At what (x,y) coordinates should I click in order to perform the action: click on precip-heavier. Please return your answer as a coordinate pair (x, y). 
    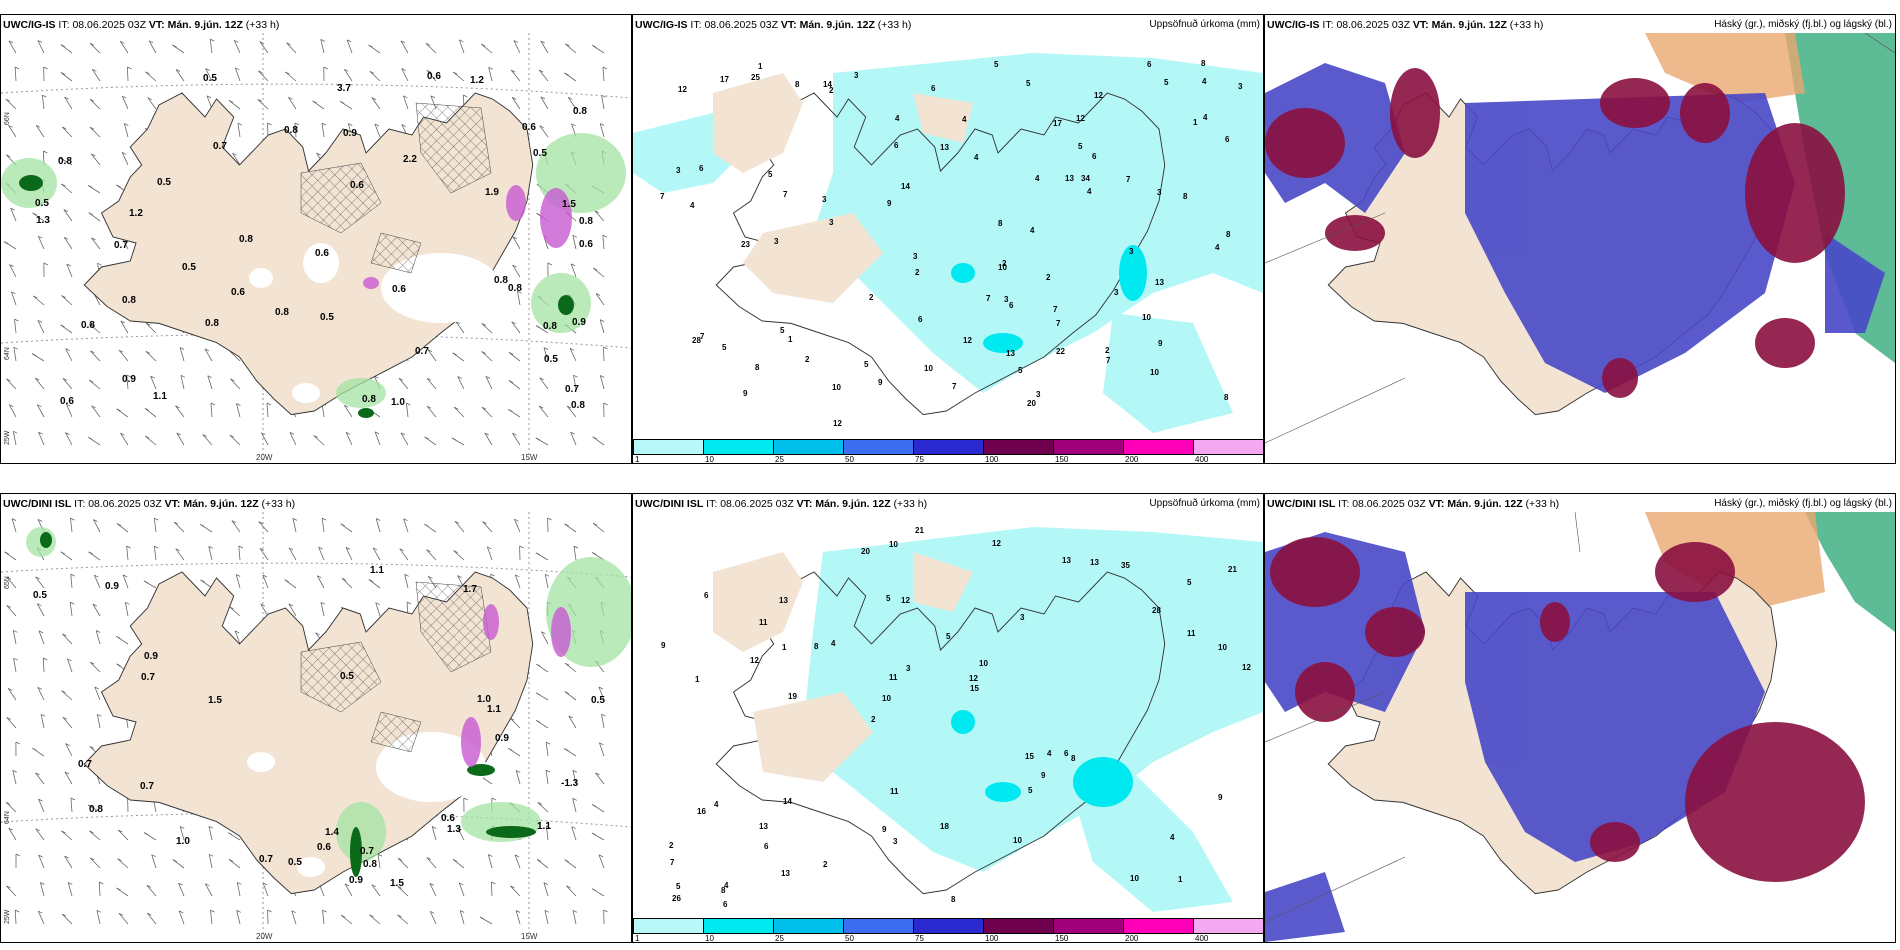
    Looking at the image, I should click on (1042, 758).